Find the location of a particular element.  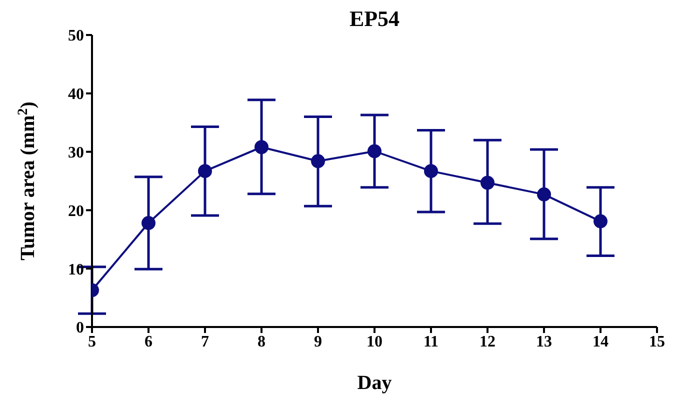

x-tick-label: 15 is located at coordinates (657, 341).